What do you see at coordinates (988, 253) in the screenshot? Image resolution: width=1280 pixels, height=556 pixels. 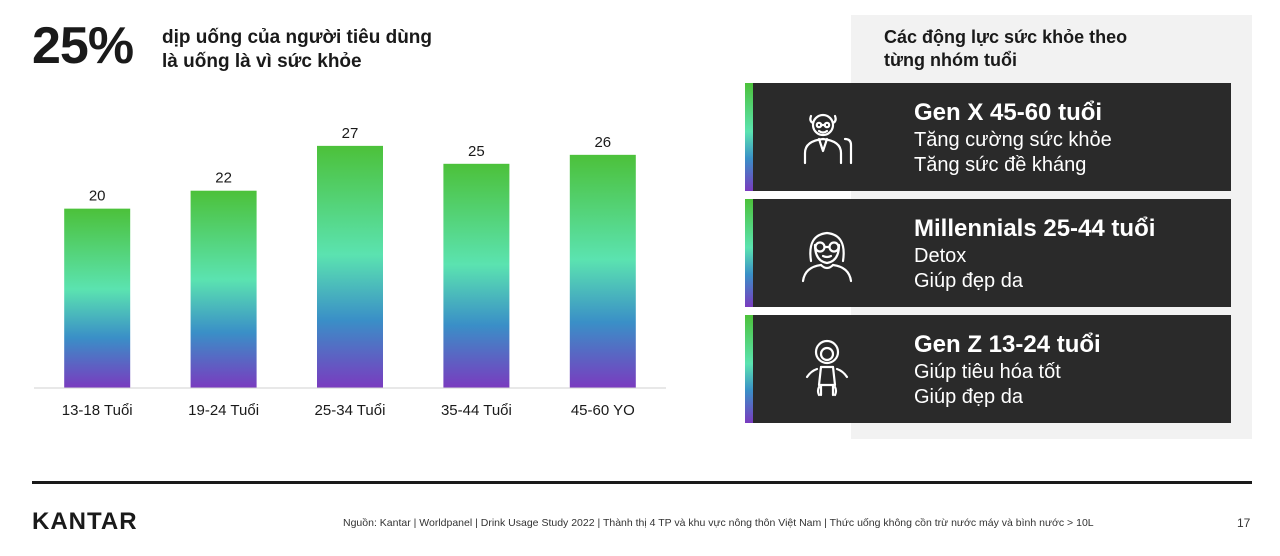 I see `card-millennials: Millennials 25-44 tuổi Detox Giúp đẹp da` at bounding box center [988, 253].